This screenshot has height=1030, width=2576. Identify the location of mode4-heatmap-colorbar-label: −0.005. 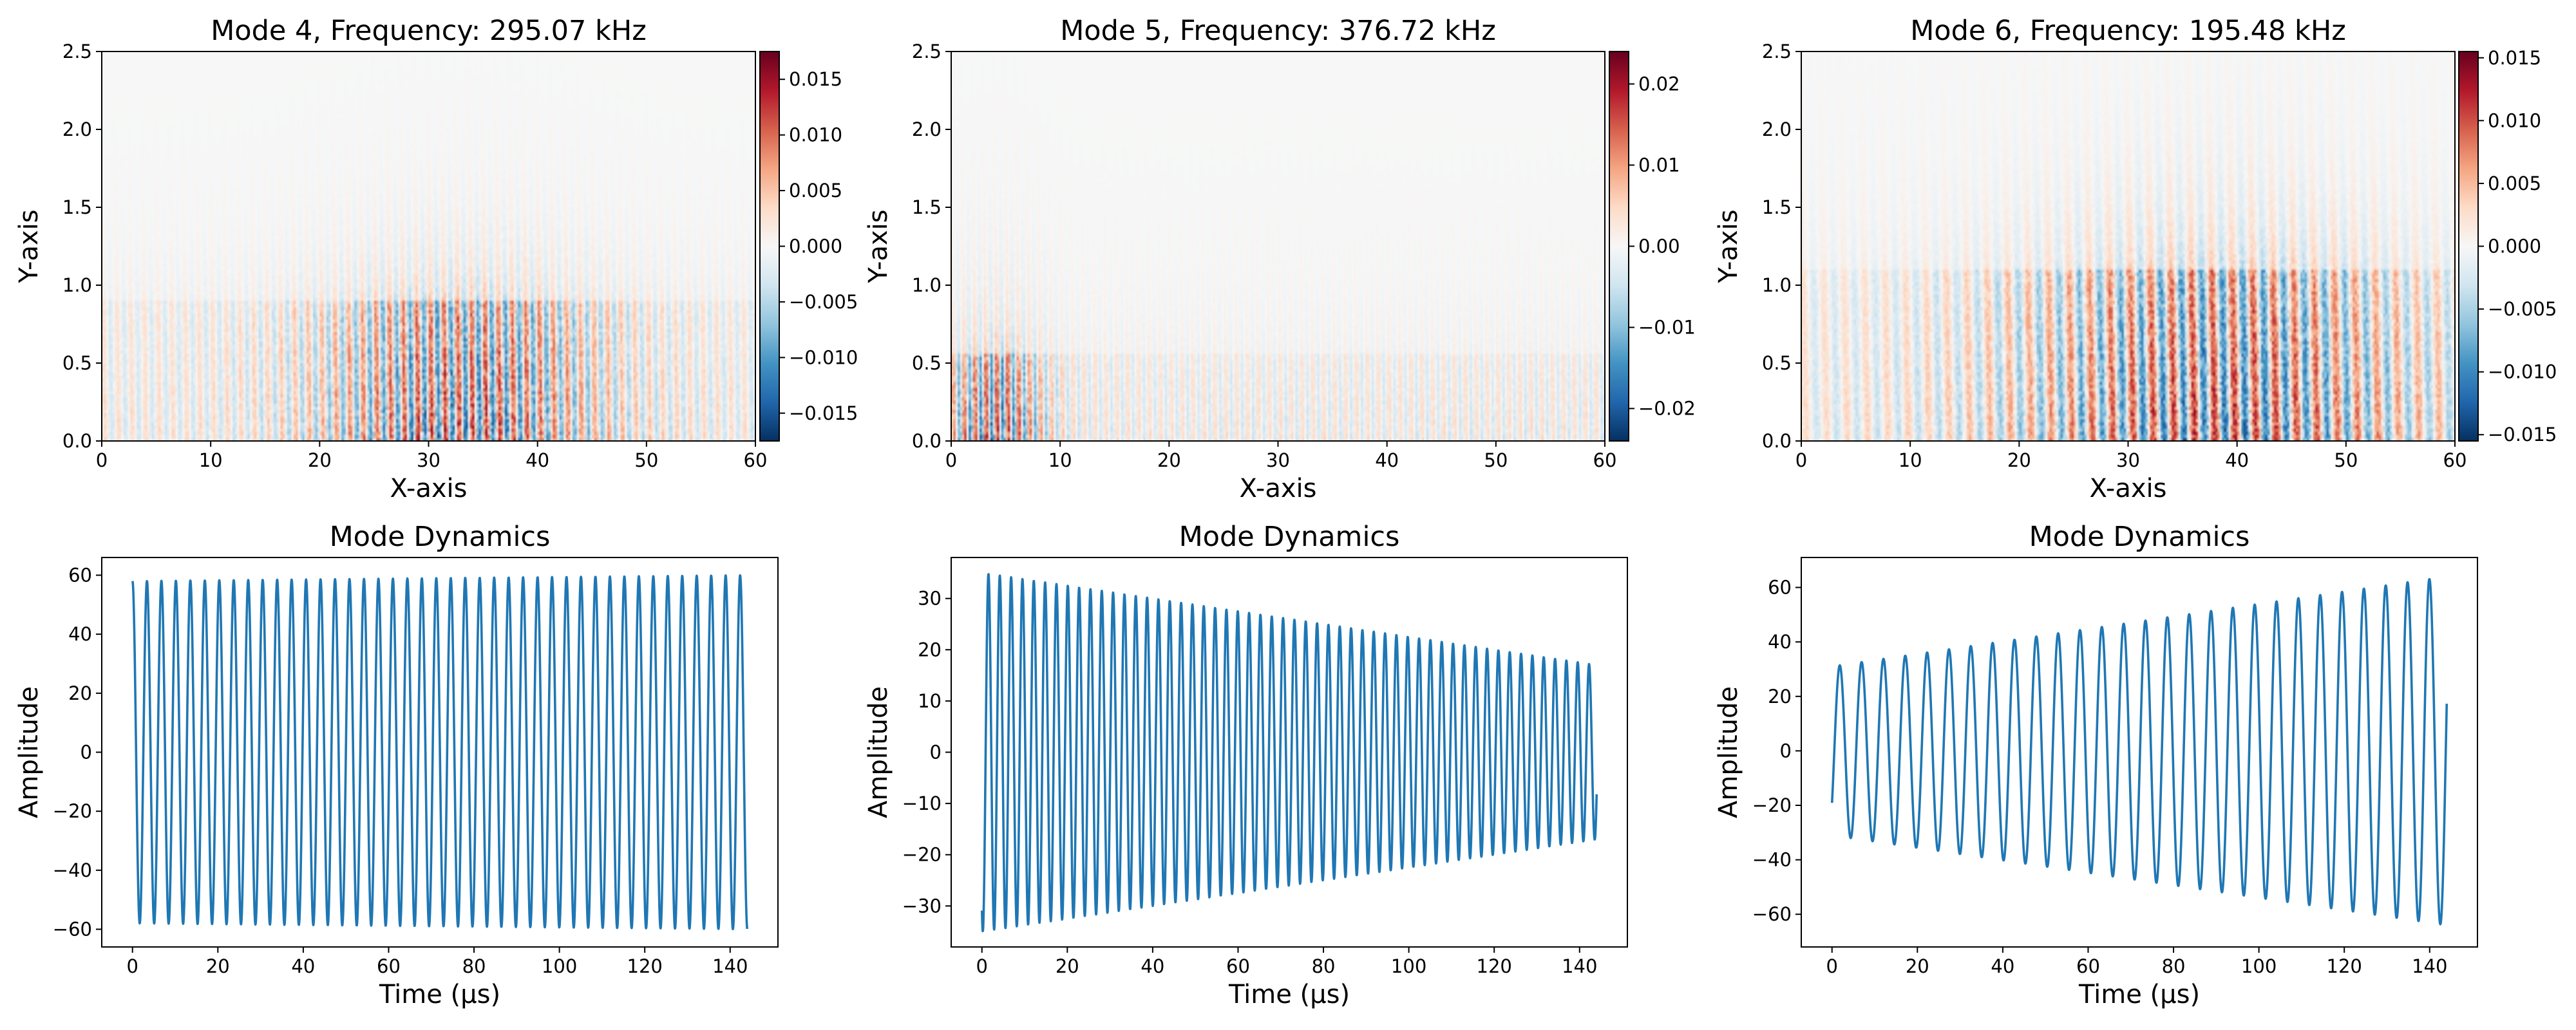
(823, 302).